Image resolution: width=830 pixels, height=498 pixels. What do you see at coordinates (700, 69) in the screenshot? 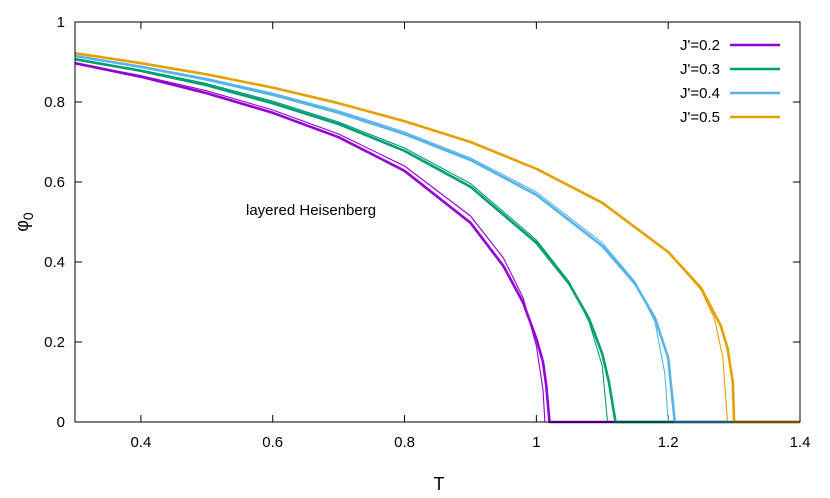
I see `legend-label: J'=0.3` at bounding box center [700, 69].